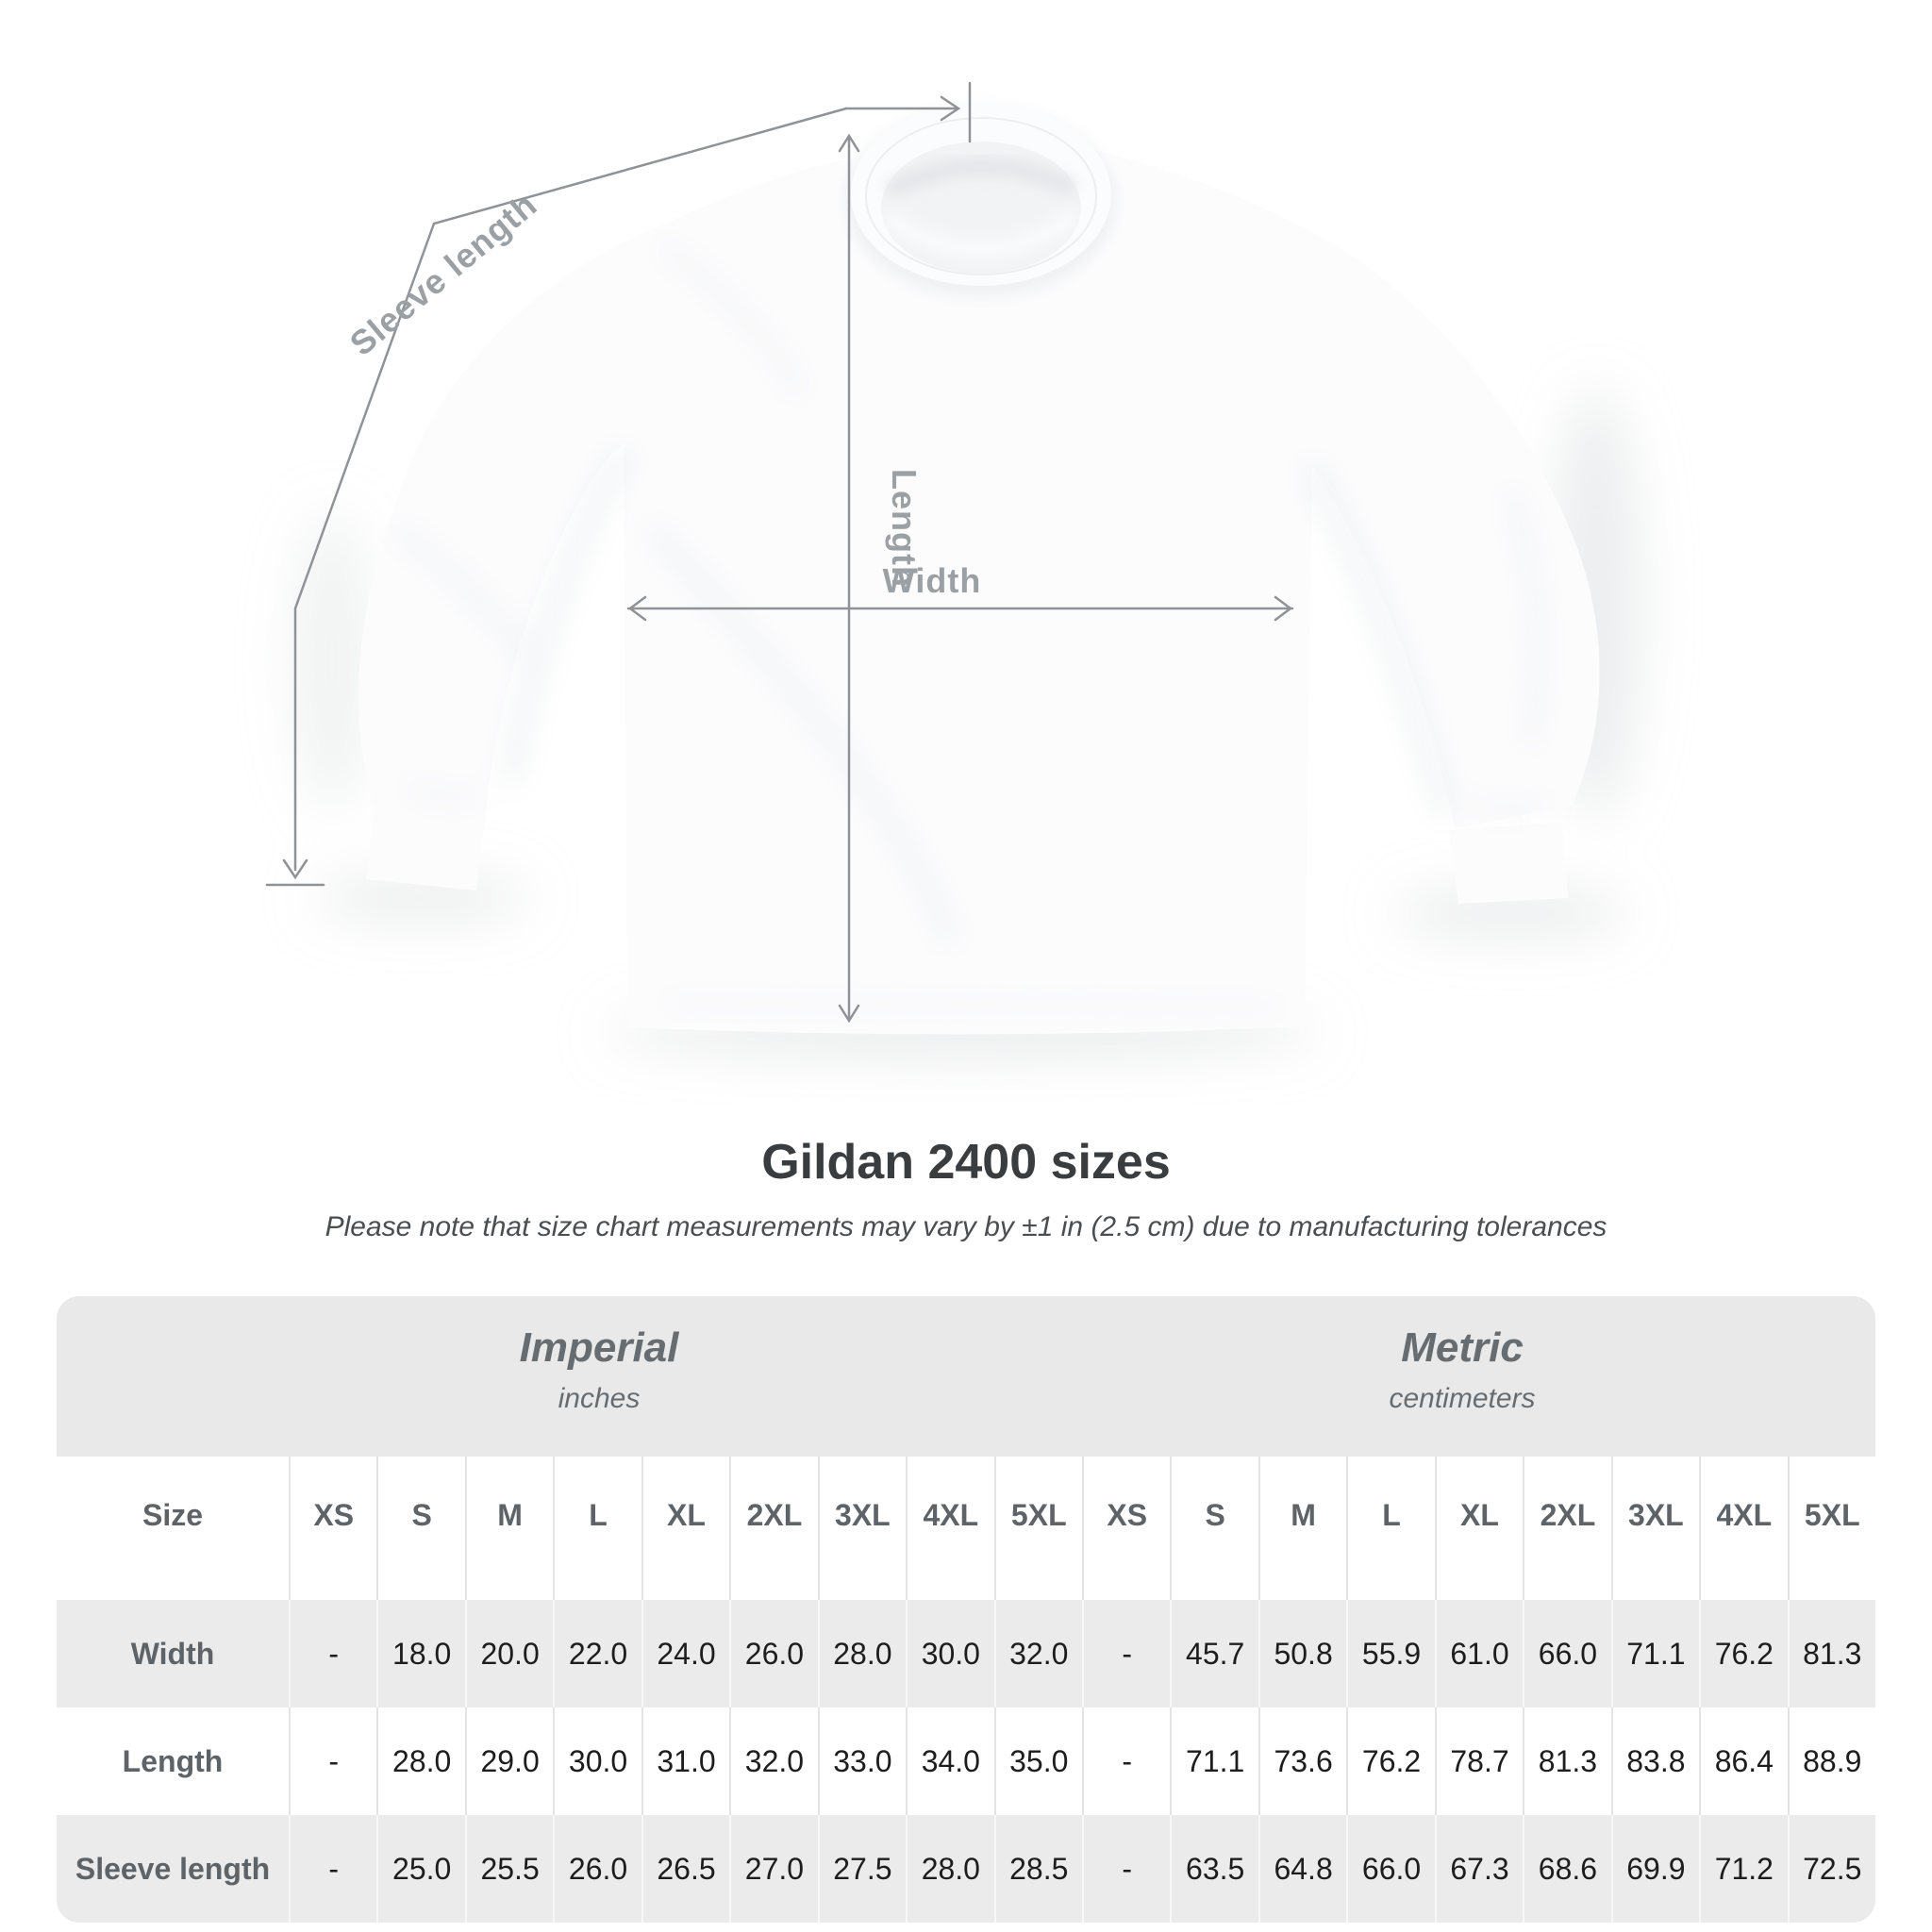 The height and width of the screenshot is (1932, 1932). I want to click on column-header-imperial-5xl: 5XL, so click(1037, 1528).